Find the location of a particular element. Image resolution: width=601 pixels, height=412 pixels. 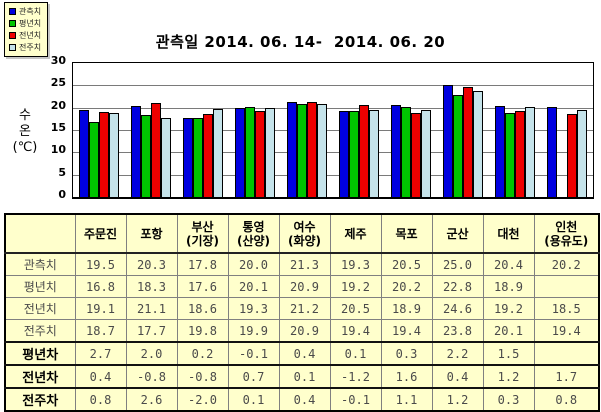

table-row-평년치: 평년치 16.8 18.3 17.6 20.1 20.9 19.2 20.2 22.8 18.9 is located at coordinates (302, 286).